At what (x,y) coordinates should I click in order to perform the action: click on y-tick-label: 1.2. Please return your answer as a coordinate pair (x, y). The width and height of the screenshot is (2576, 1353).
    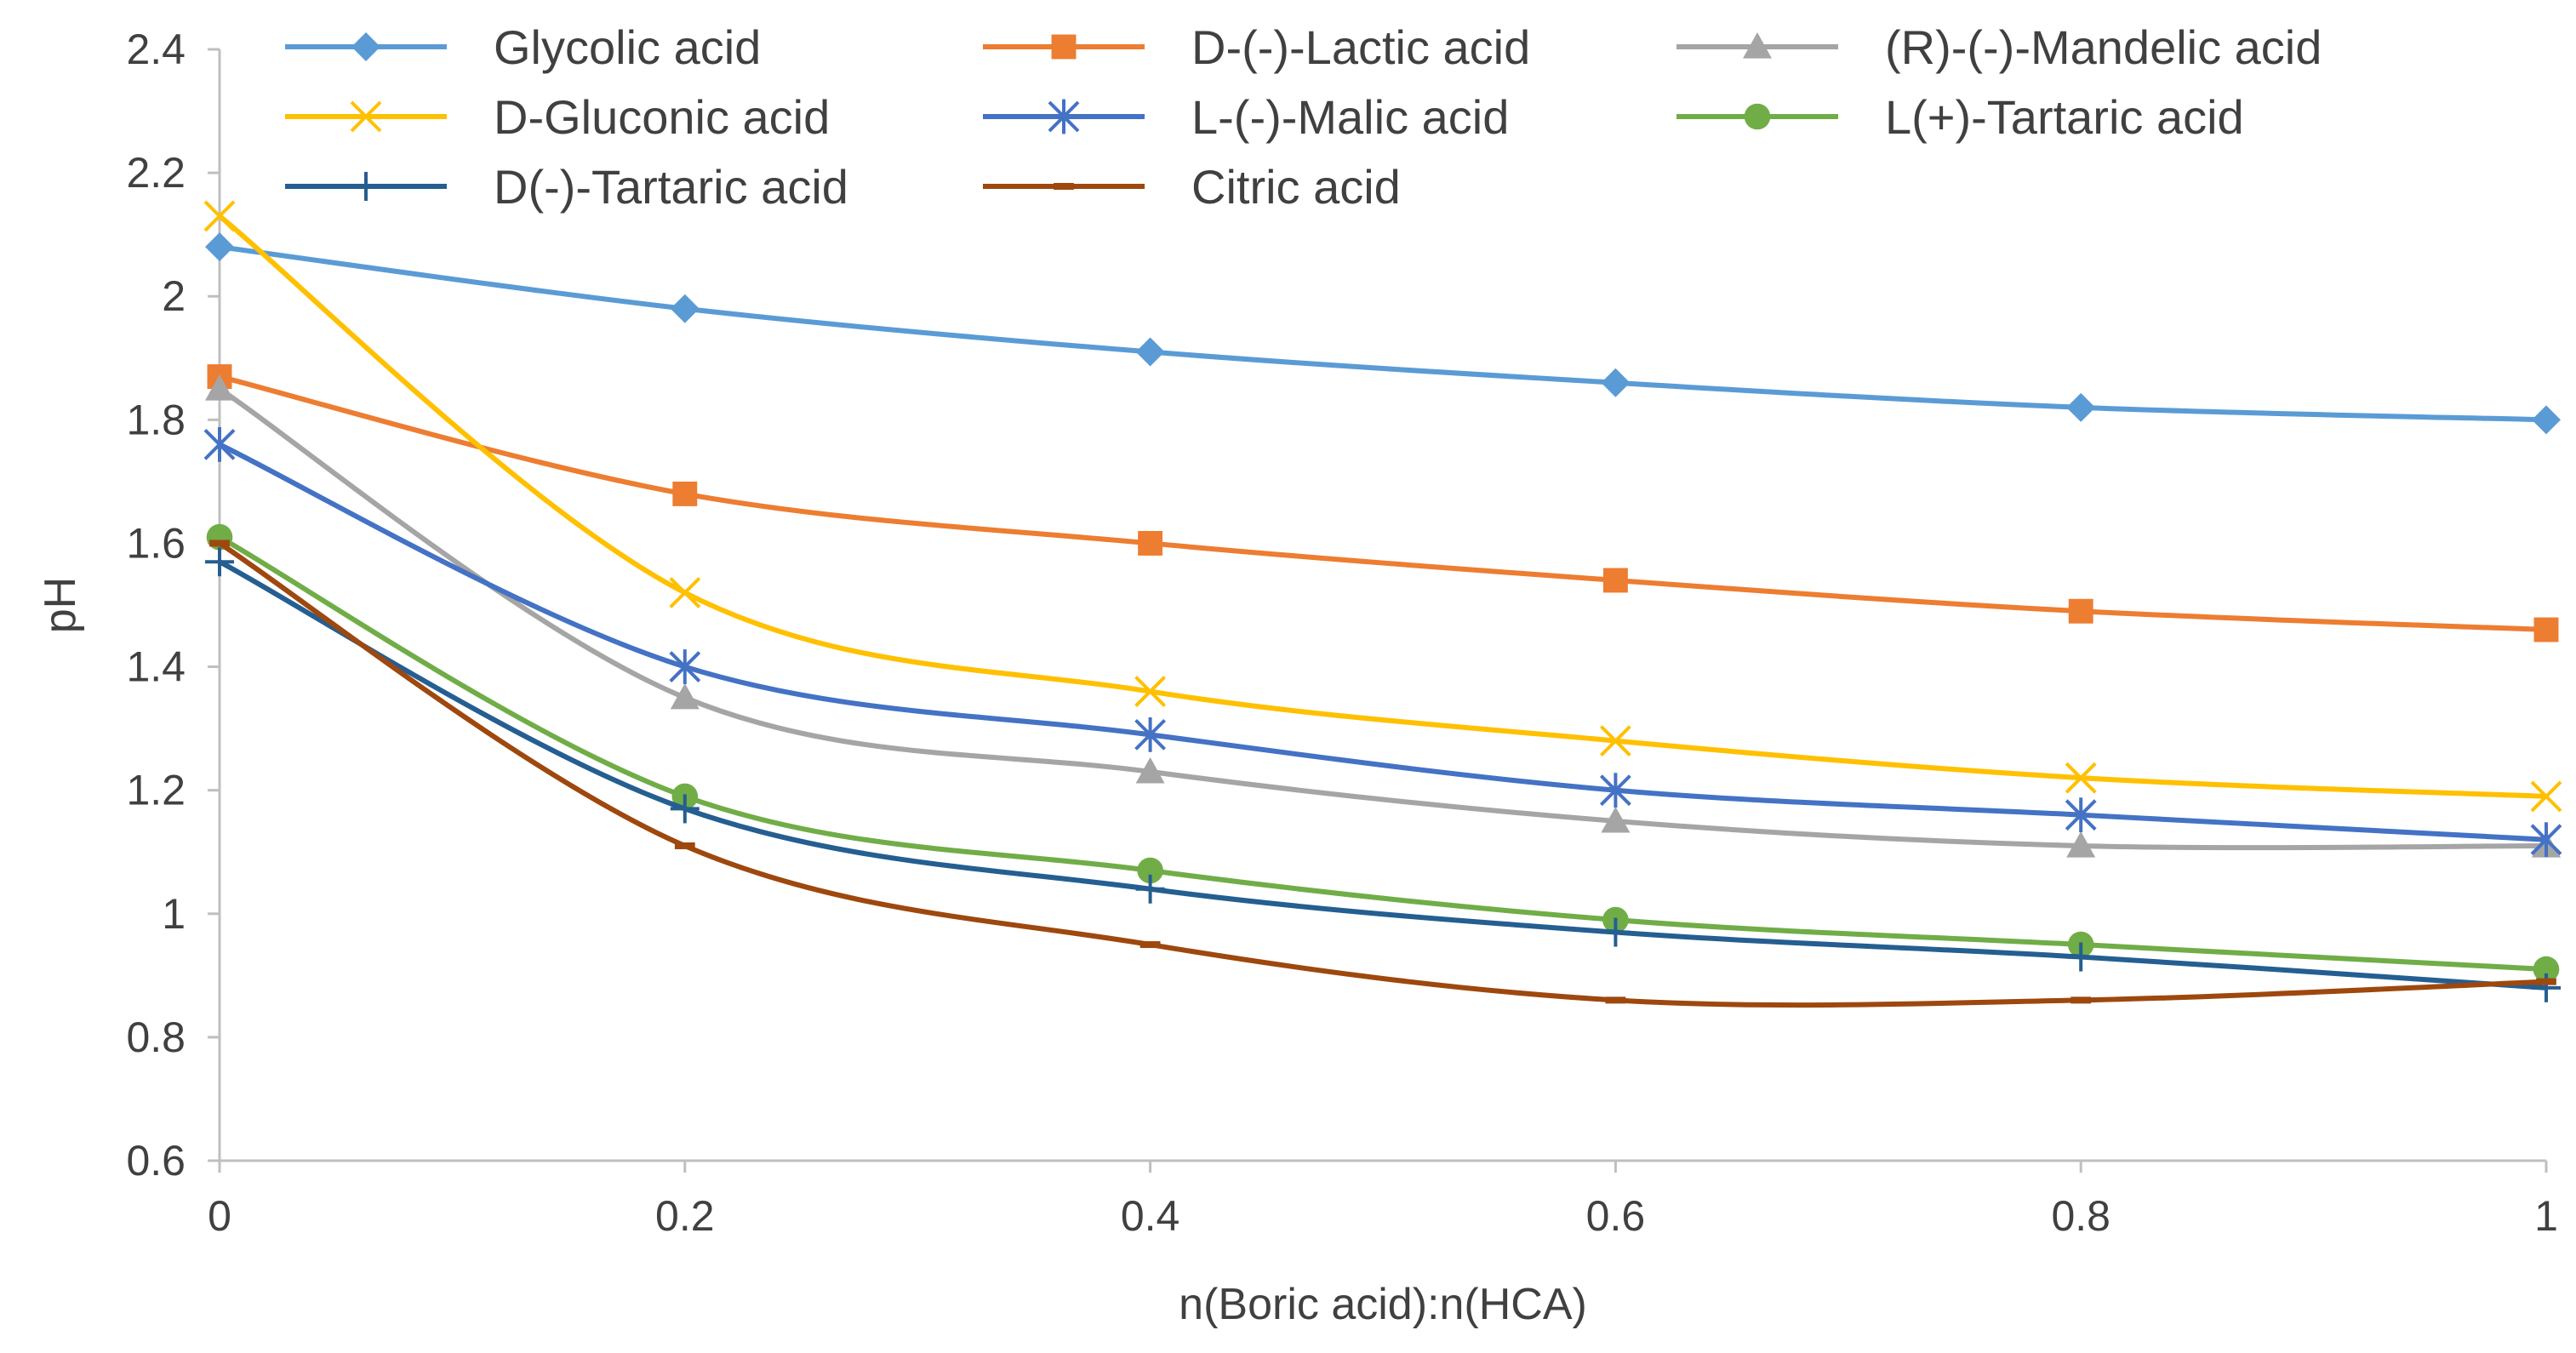
    Looking at the image, I should click on (156, 790).